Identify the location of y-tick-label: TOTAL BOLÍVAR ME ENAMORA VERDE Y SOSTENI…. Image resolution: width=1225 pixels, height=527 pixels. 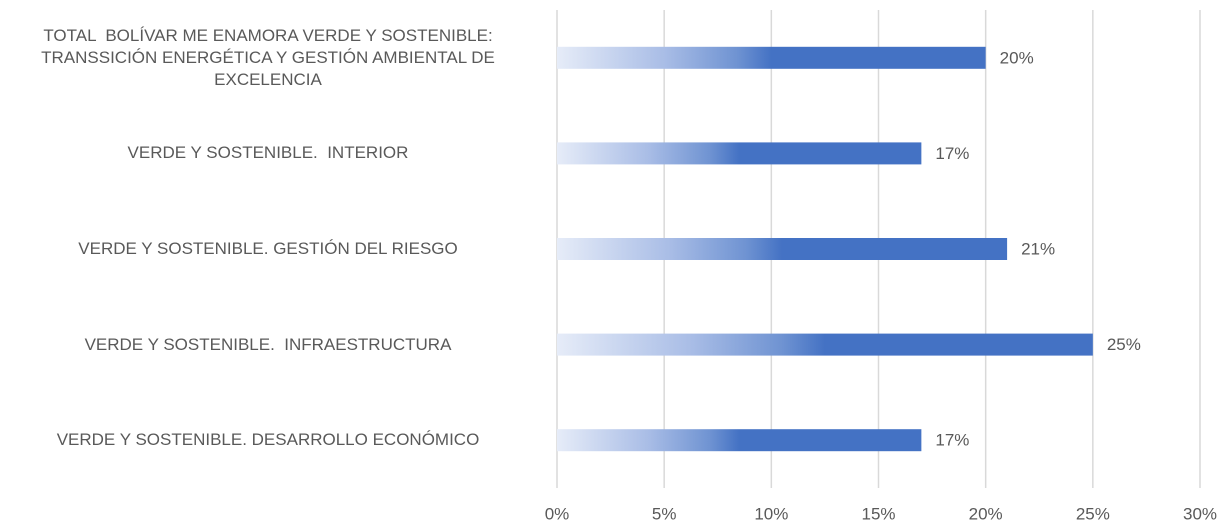
(270, 57).